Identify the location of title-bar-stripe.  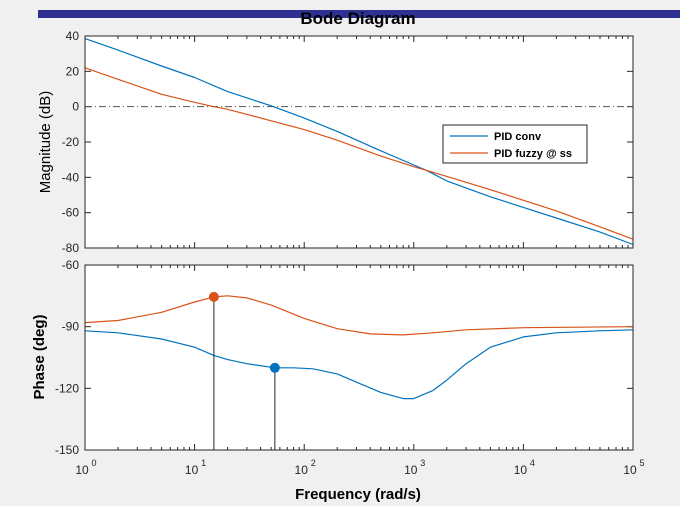
(359, 14).